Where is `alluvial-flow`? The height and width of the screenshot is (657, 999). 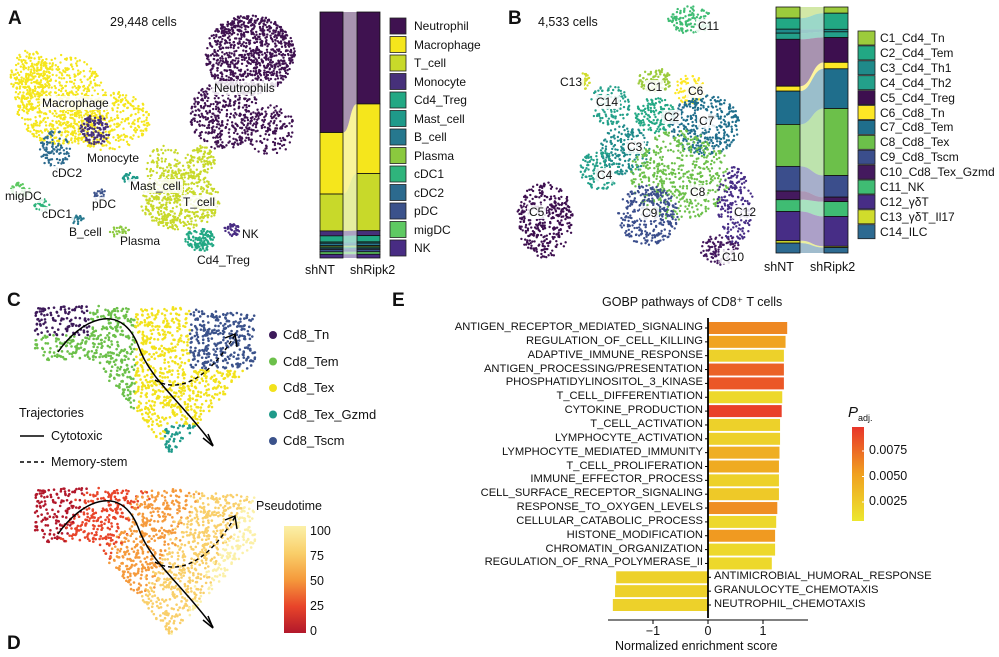 alluvial-flow is located at coordinates (350, 247).